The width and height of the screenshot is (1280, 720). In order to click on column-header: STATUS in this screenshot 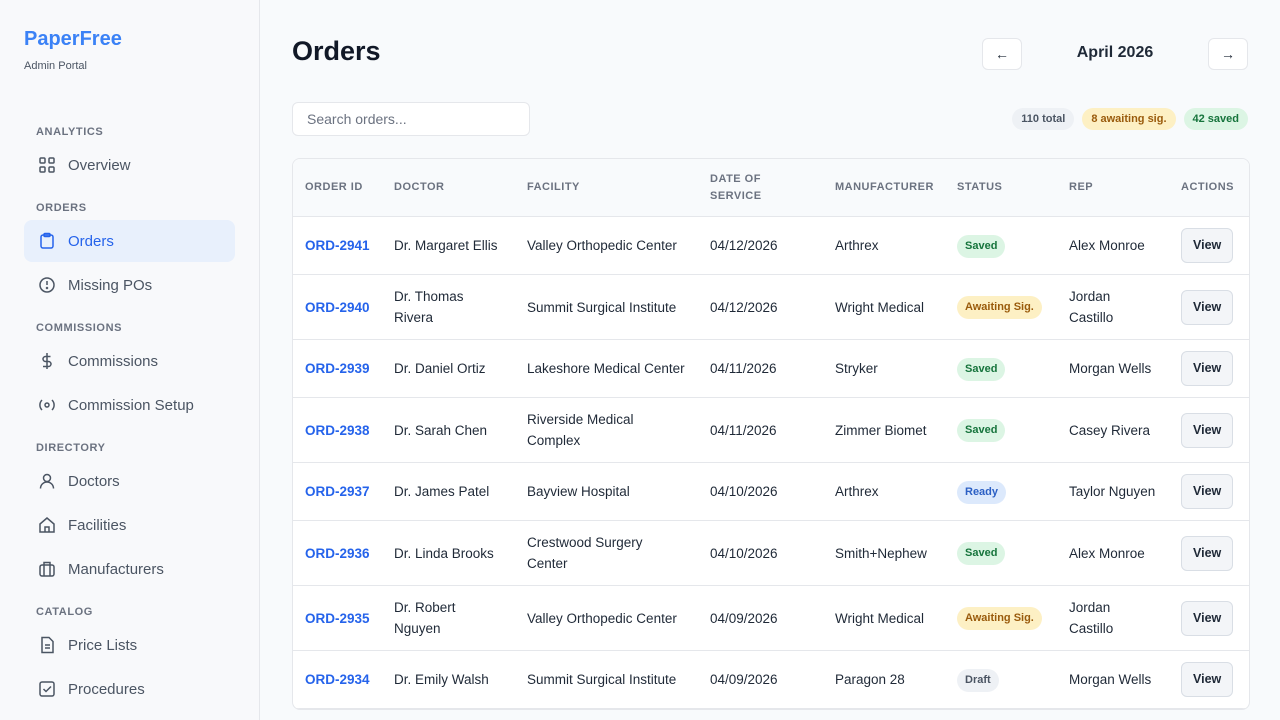, I will do `click(1001, 188)`.